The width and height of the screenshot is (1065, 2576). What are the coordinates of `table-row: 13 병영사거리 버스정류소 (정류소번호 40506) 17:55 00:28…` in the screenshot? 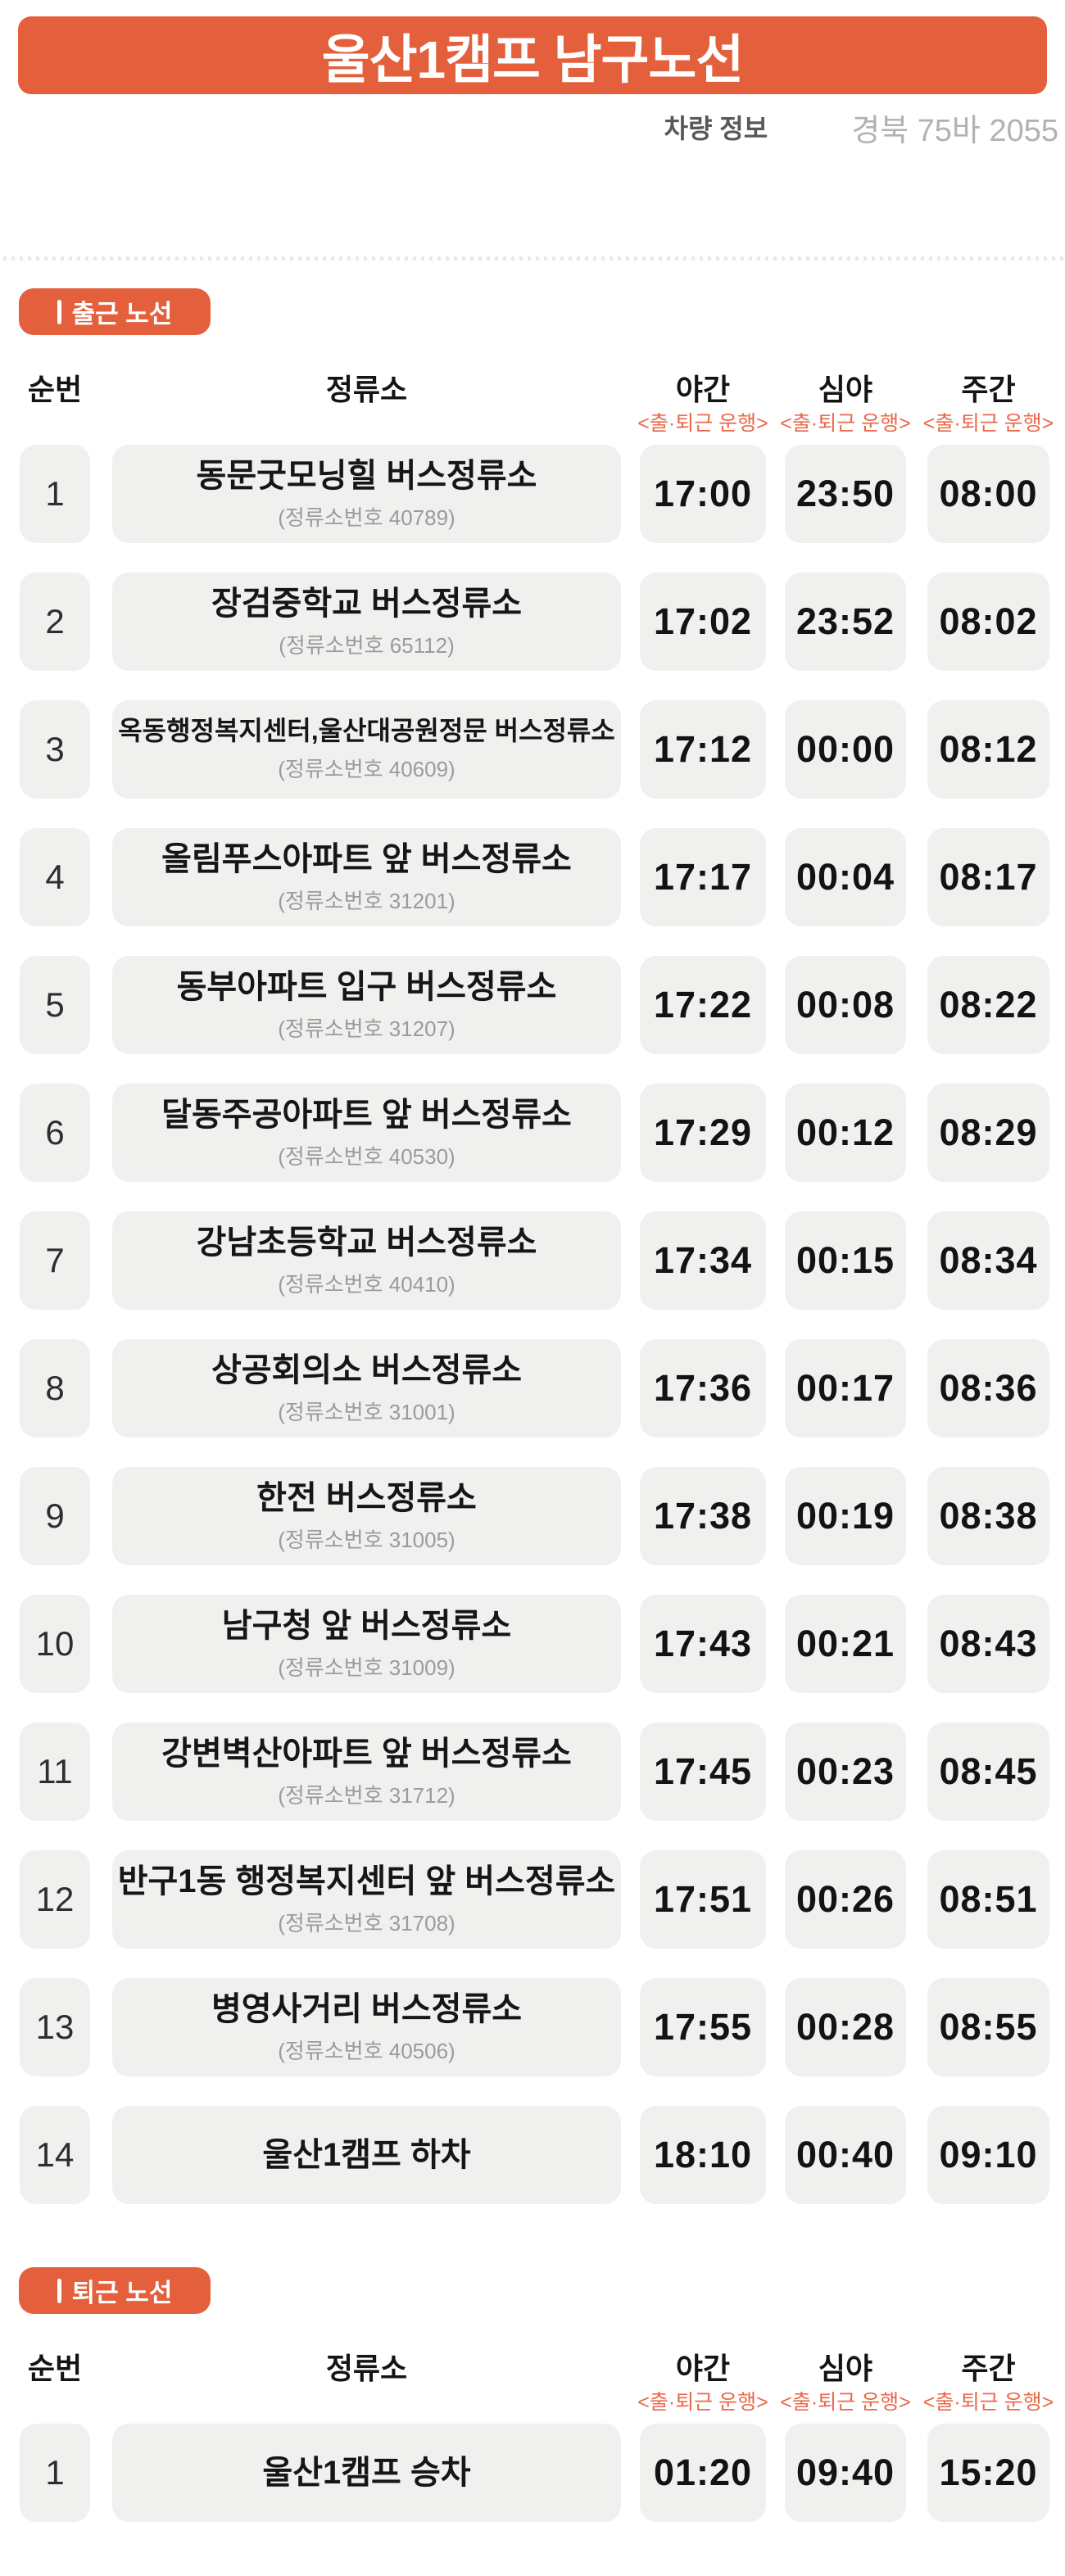 It's located at (532, 2027).